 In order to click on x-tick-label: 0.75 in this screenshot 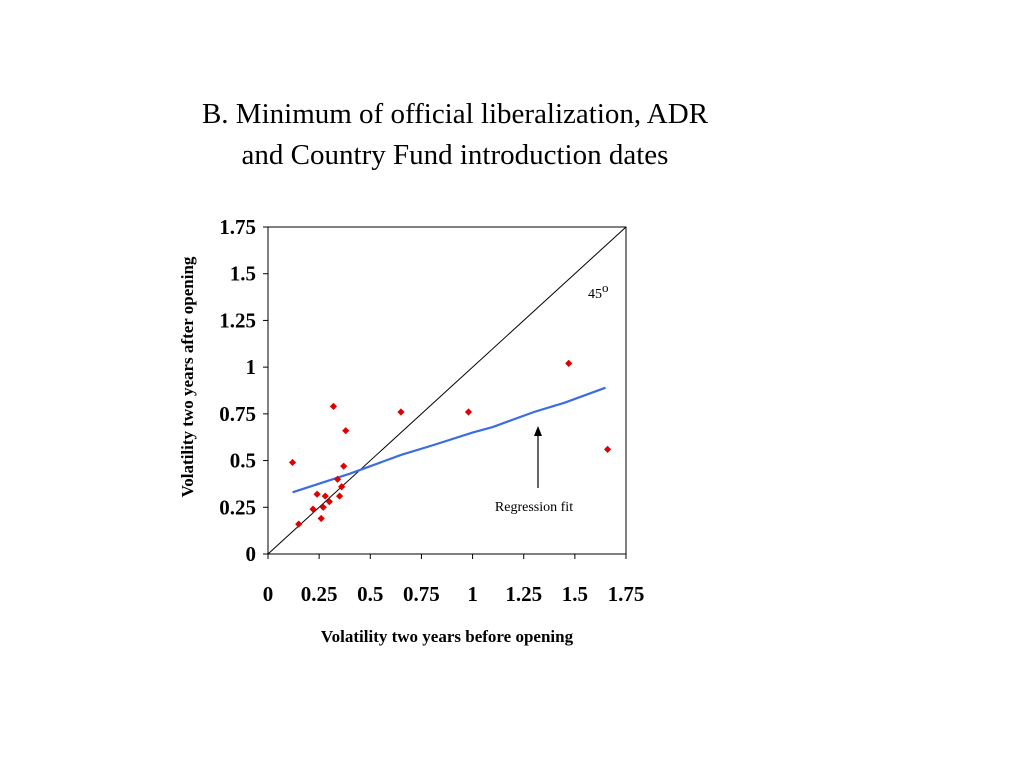, I will do `click(421, 594)`.